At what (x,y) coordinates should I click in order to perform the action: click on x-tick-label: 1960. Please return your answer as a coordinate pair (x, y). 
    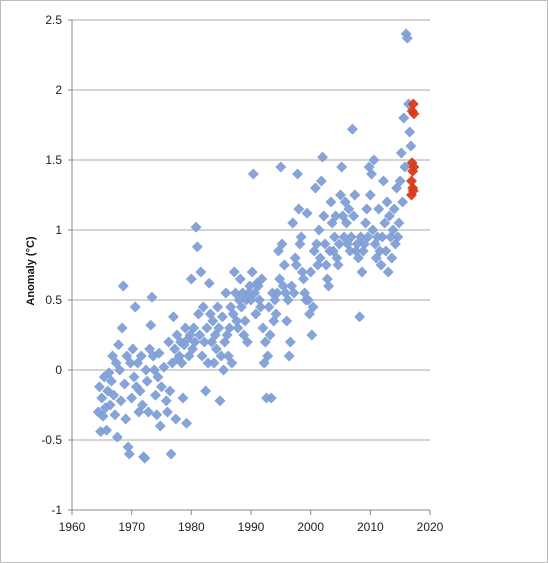
    Looking at the image, I should click on (72, 527).